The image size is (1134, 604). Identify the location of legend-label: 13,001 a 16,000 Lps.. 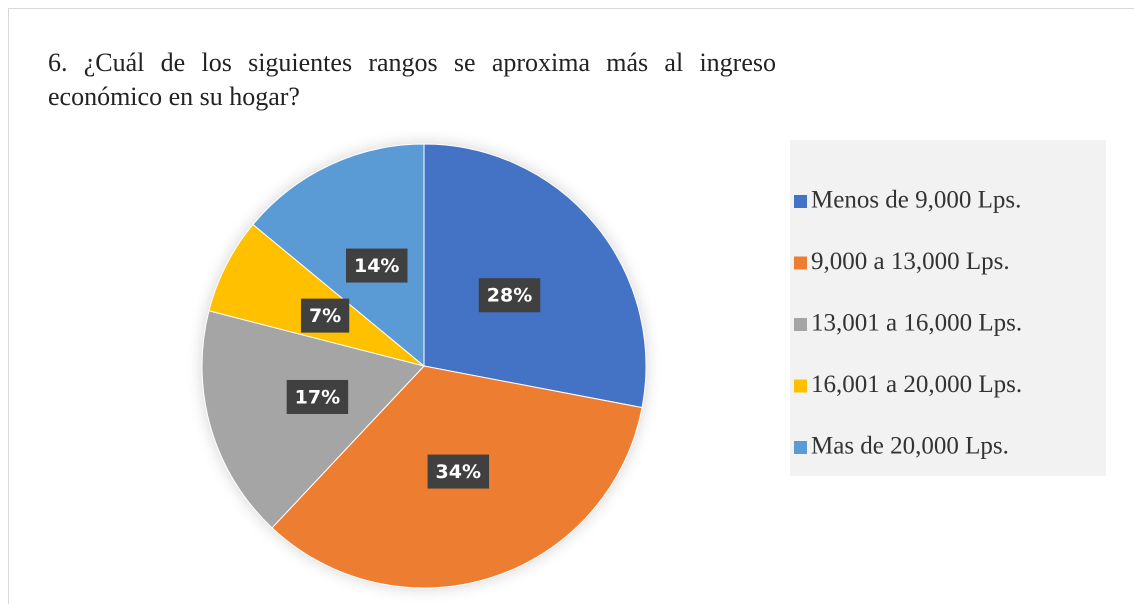
(916, 323).